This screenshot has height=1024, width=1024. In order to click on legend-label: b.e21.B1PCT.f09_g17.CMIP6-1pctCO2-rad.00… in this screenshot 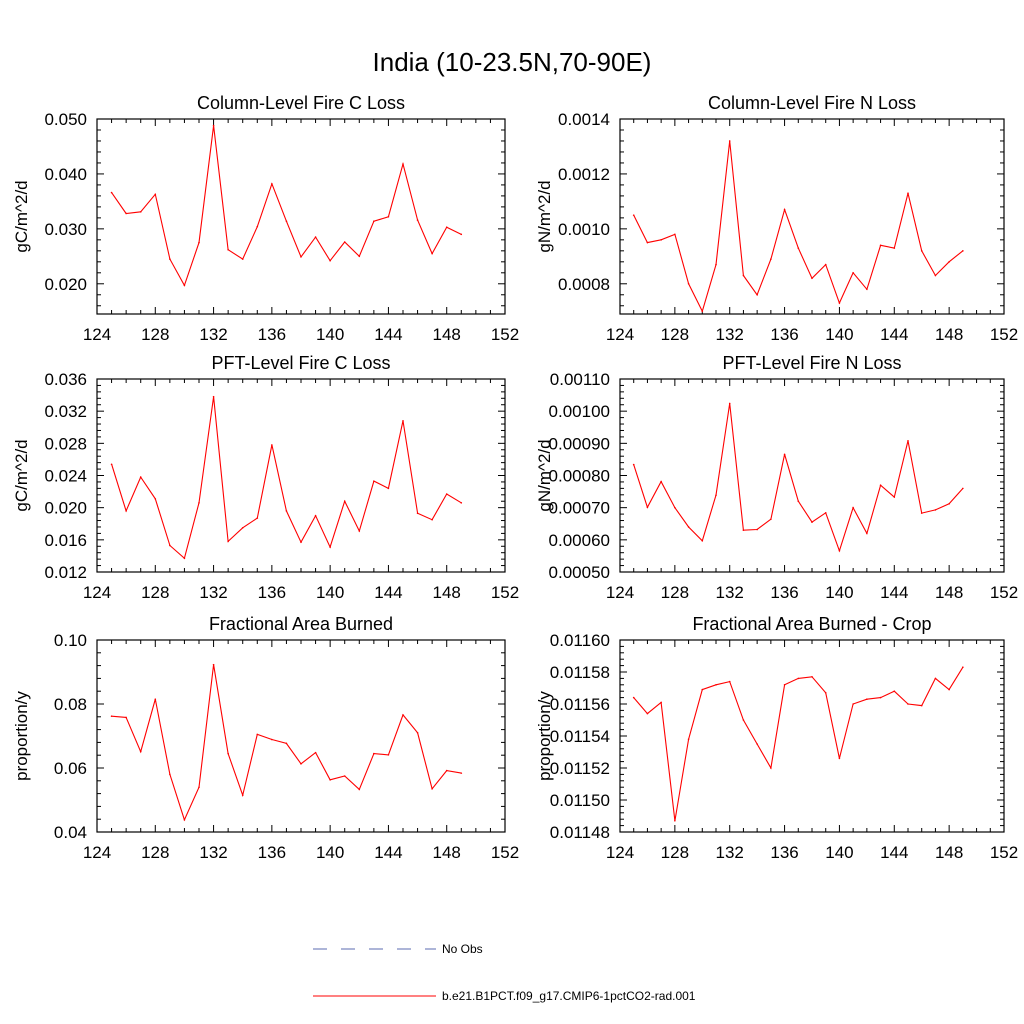, I will do `click(569, 996)`.